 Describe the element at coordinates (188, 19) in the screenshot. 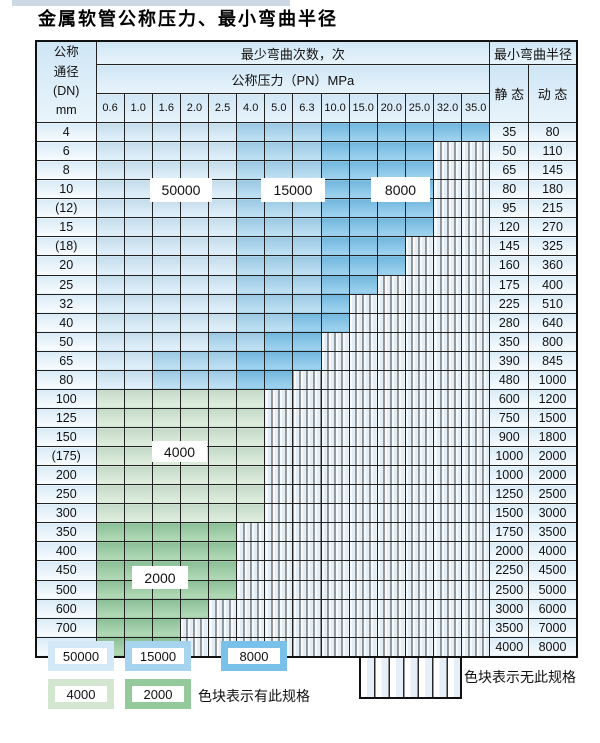

I see `page-title: 金属软管公称压力、最小弯曲半径` at that location.